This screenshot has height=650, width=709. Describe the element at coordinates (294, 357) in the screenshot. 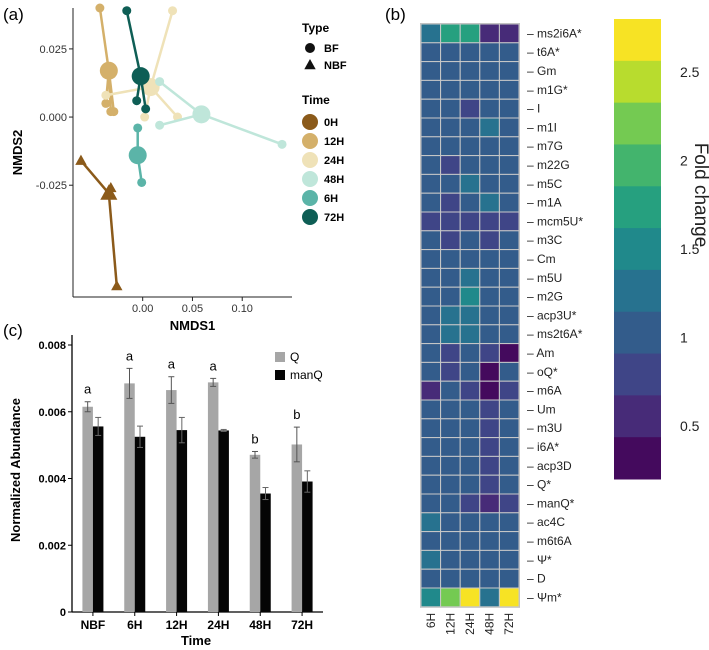

I see `legend-label: Q` at that location.